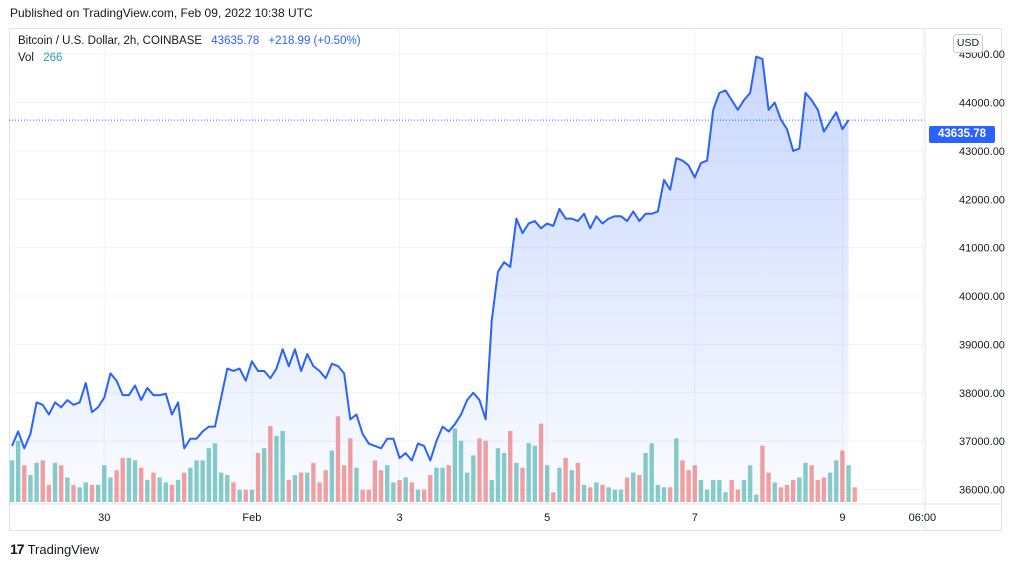  I want to click on last-price-tag: 43635.78, so click(962, 134).